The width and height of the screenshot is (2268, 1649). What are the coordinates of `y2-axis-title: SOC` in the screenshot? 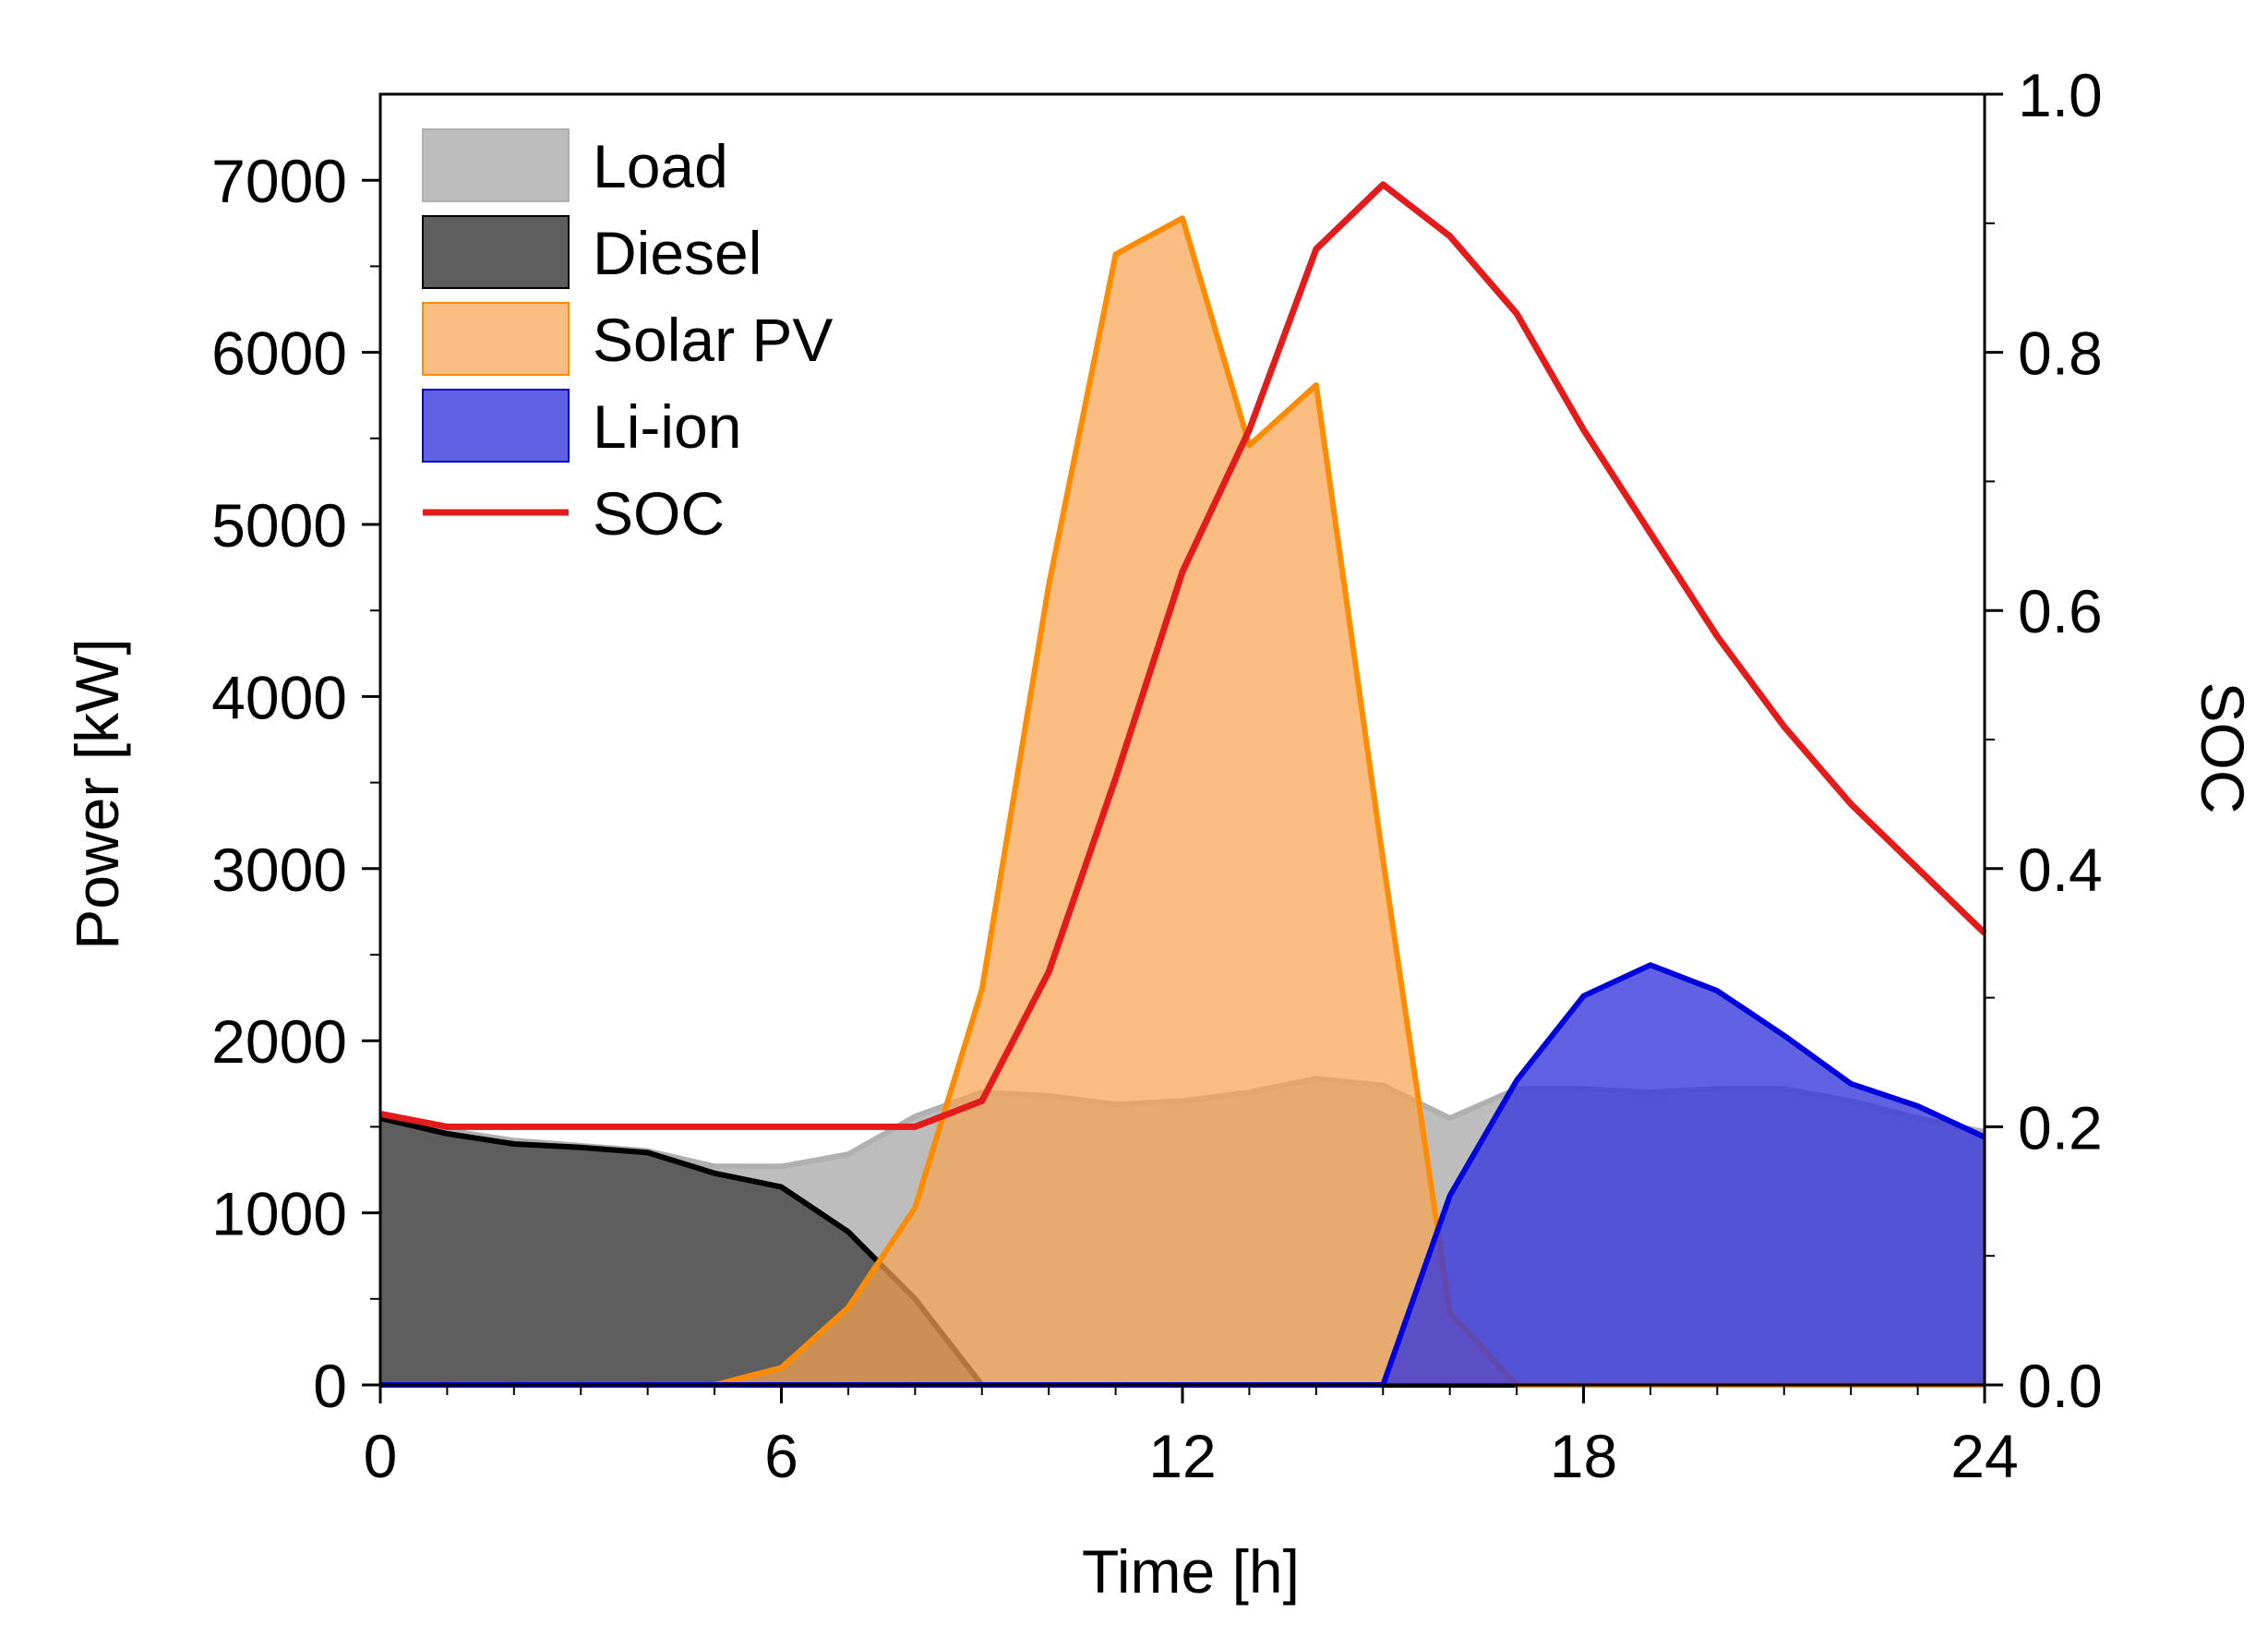 It's located at (2223, 747).